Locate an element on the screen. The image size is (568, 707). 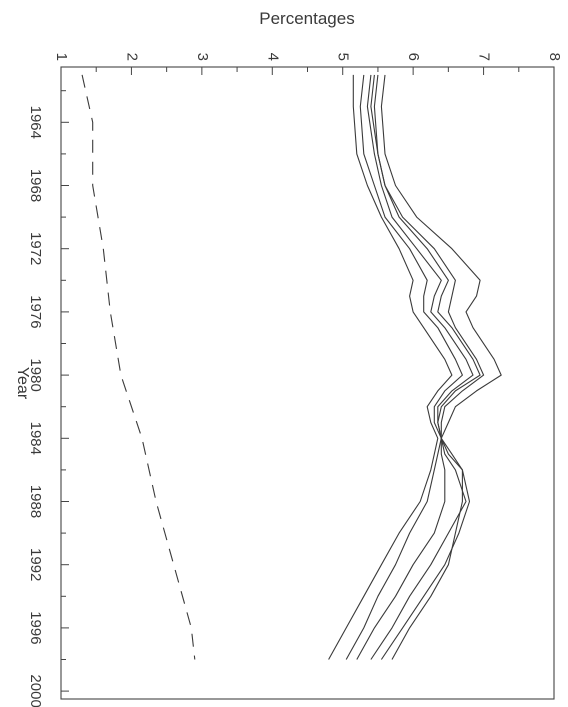
x-tick-label: 1988 is located at coordinates (35, 501).